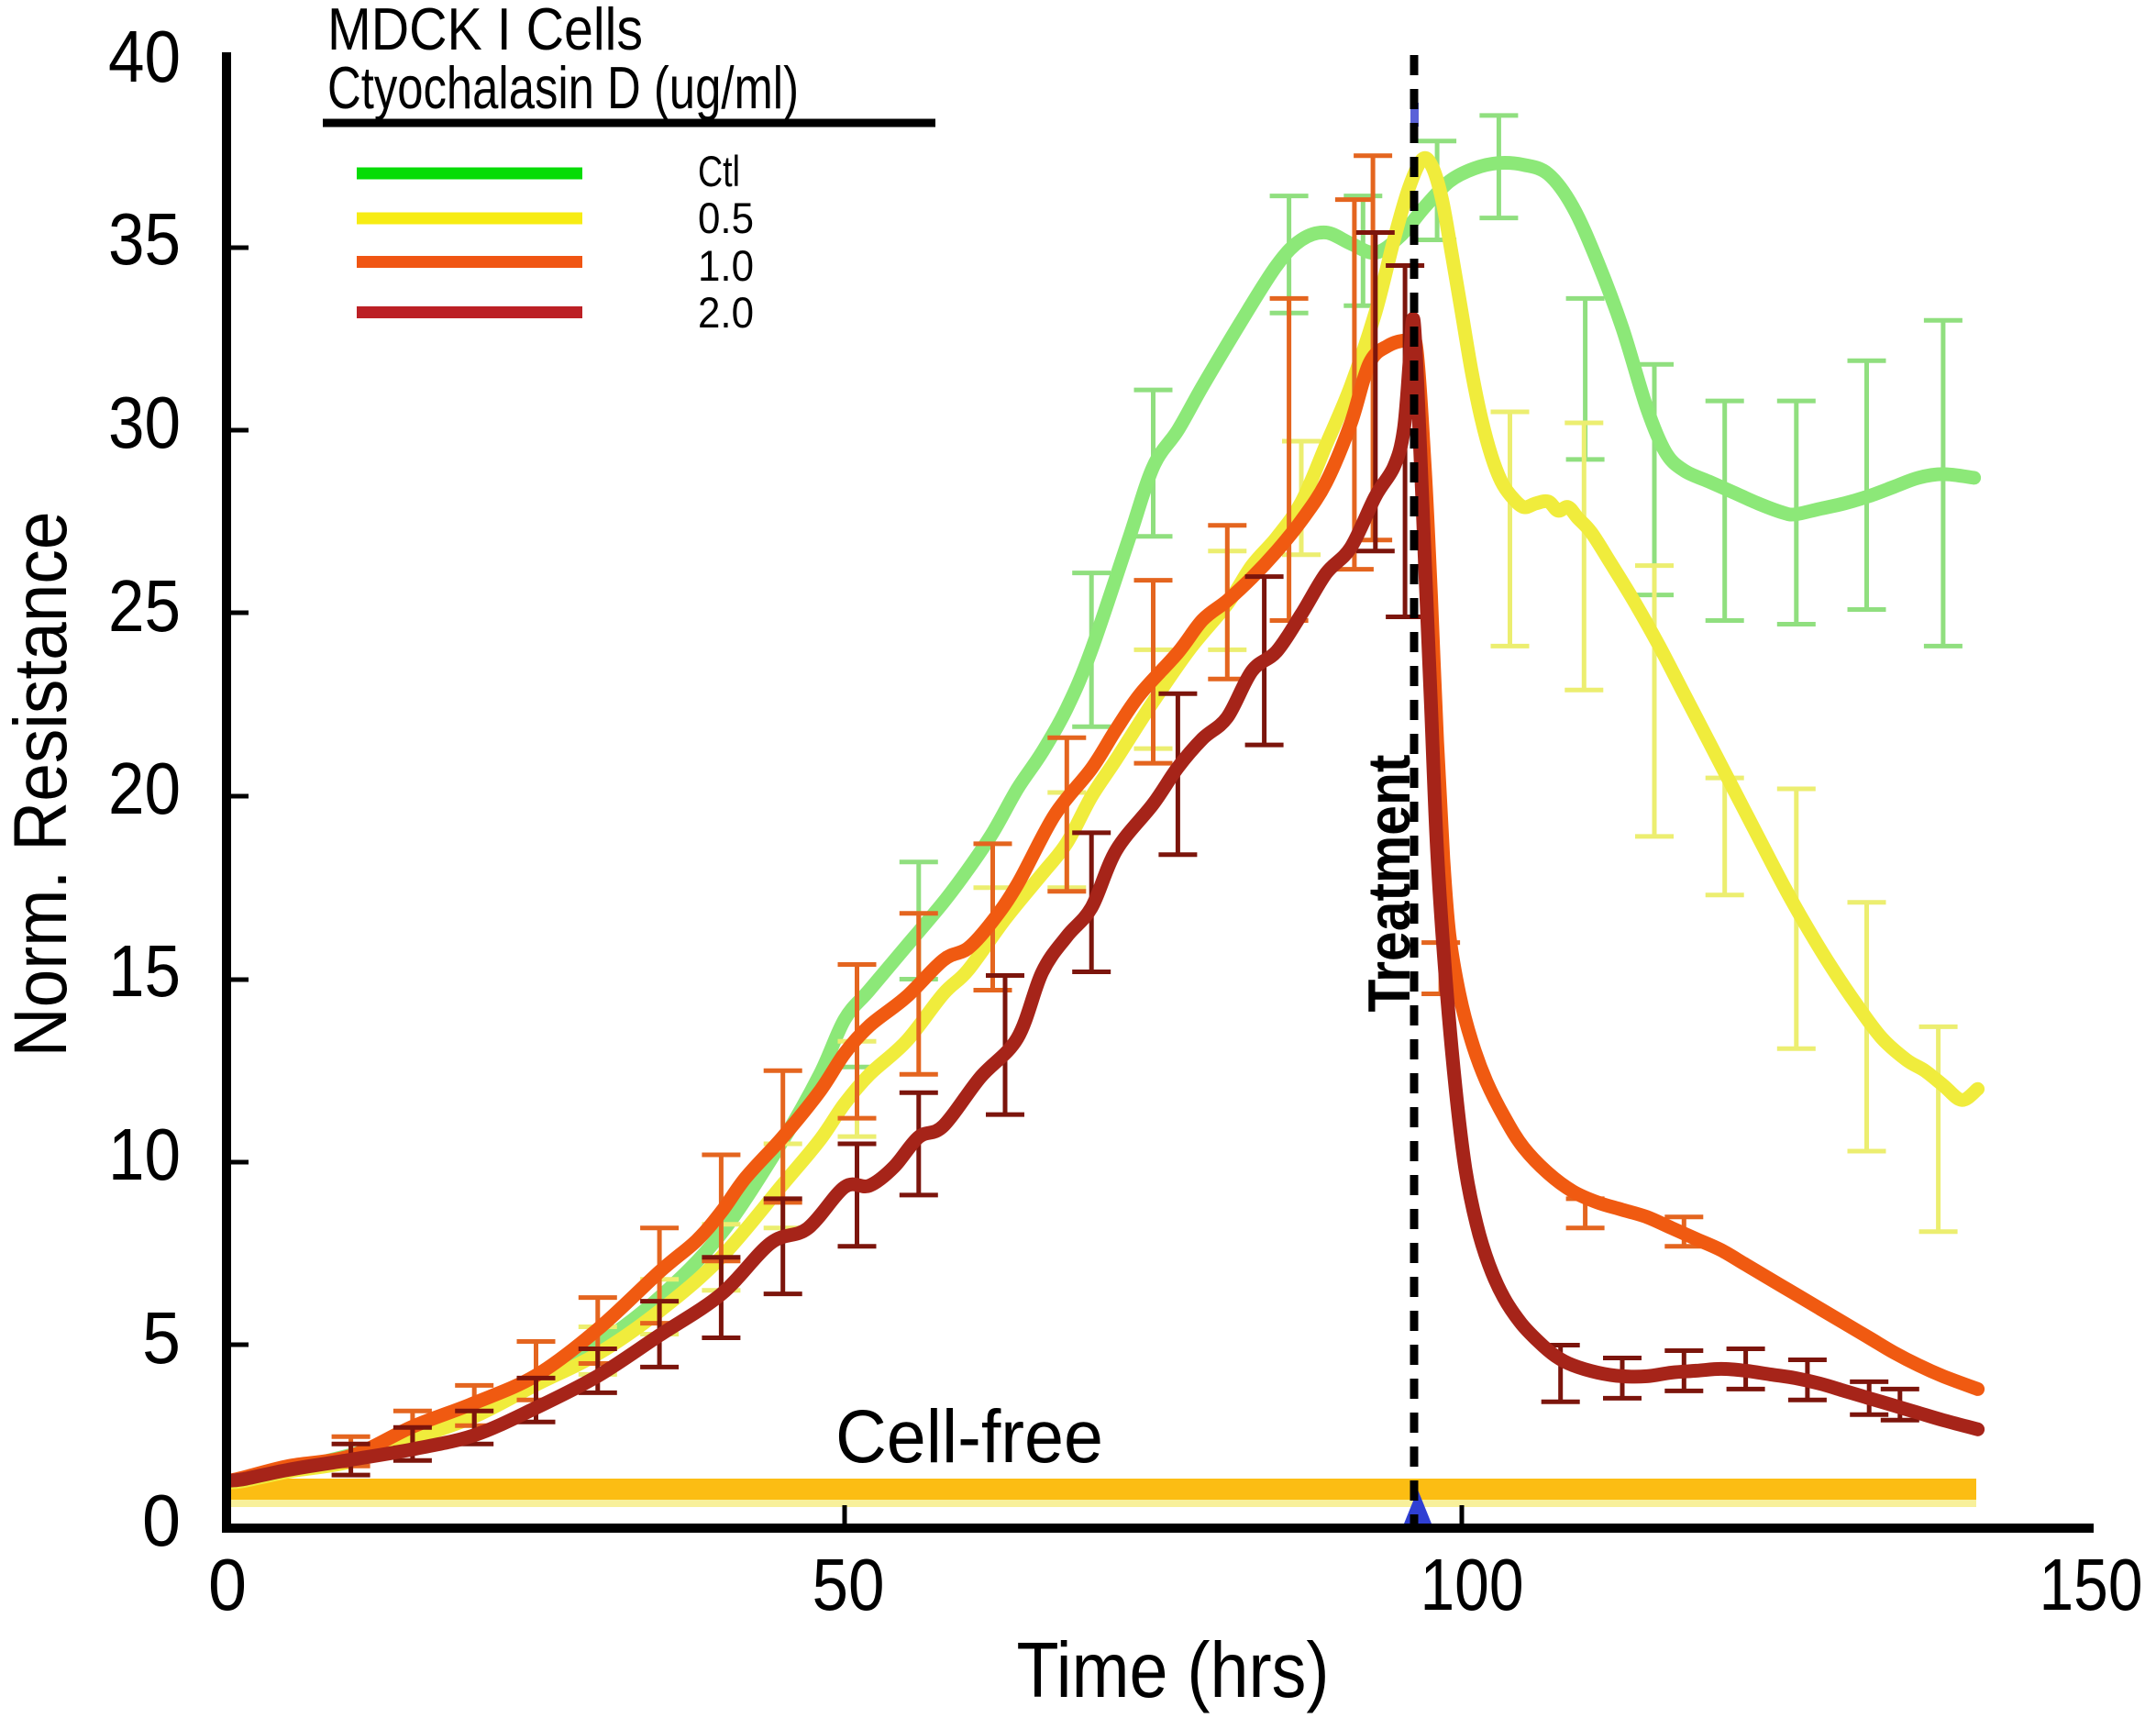  I want to click on svg-text: 15, so click(145, 971).